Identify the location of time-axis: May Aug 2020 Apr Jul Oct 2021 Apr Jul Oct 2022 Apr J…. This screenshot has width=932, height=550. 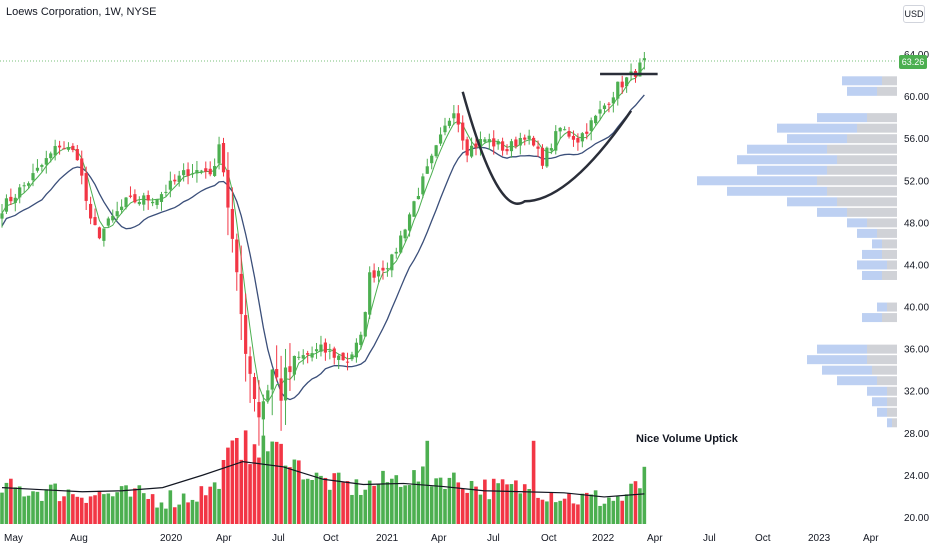
(441, 538).